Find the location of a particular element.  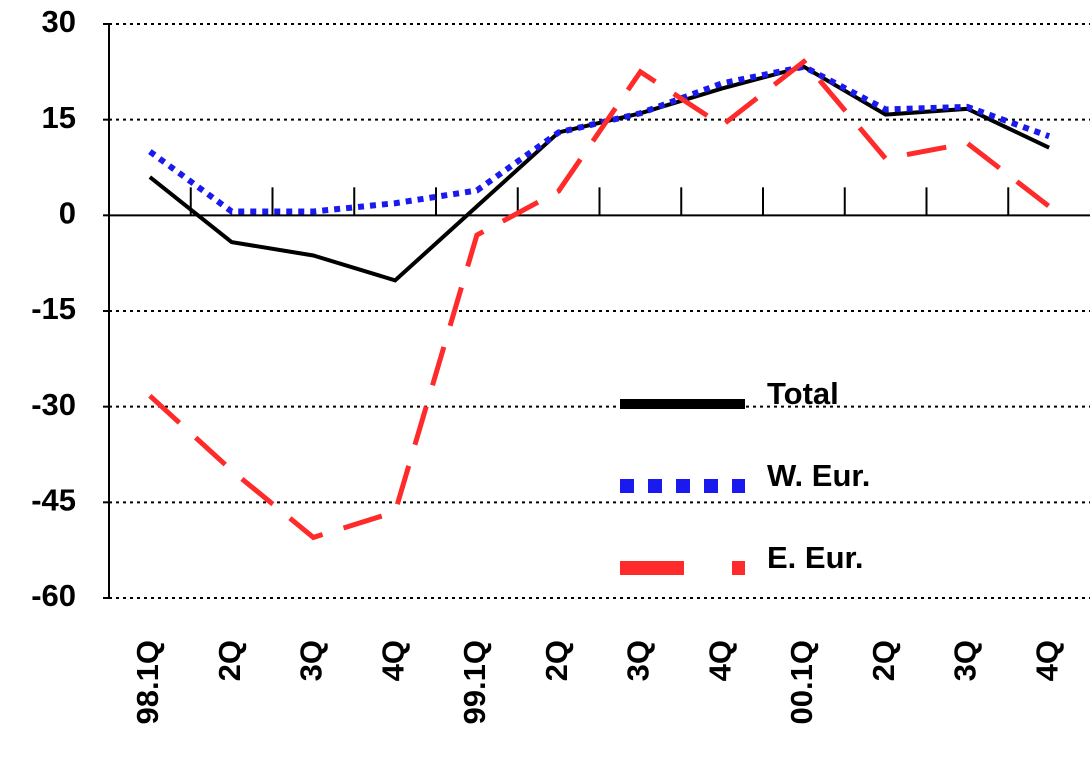

y-tick-label: 15 is located at coordinates (59, 117).